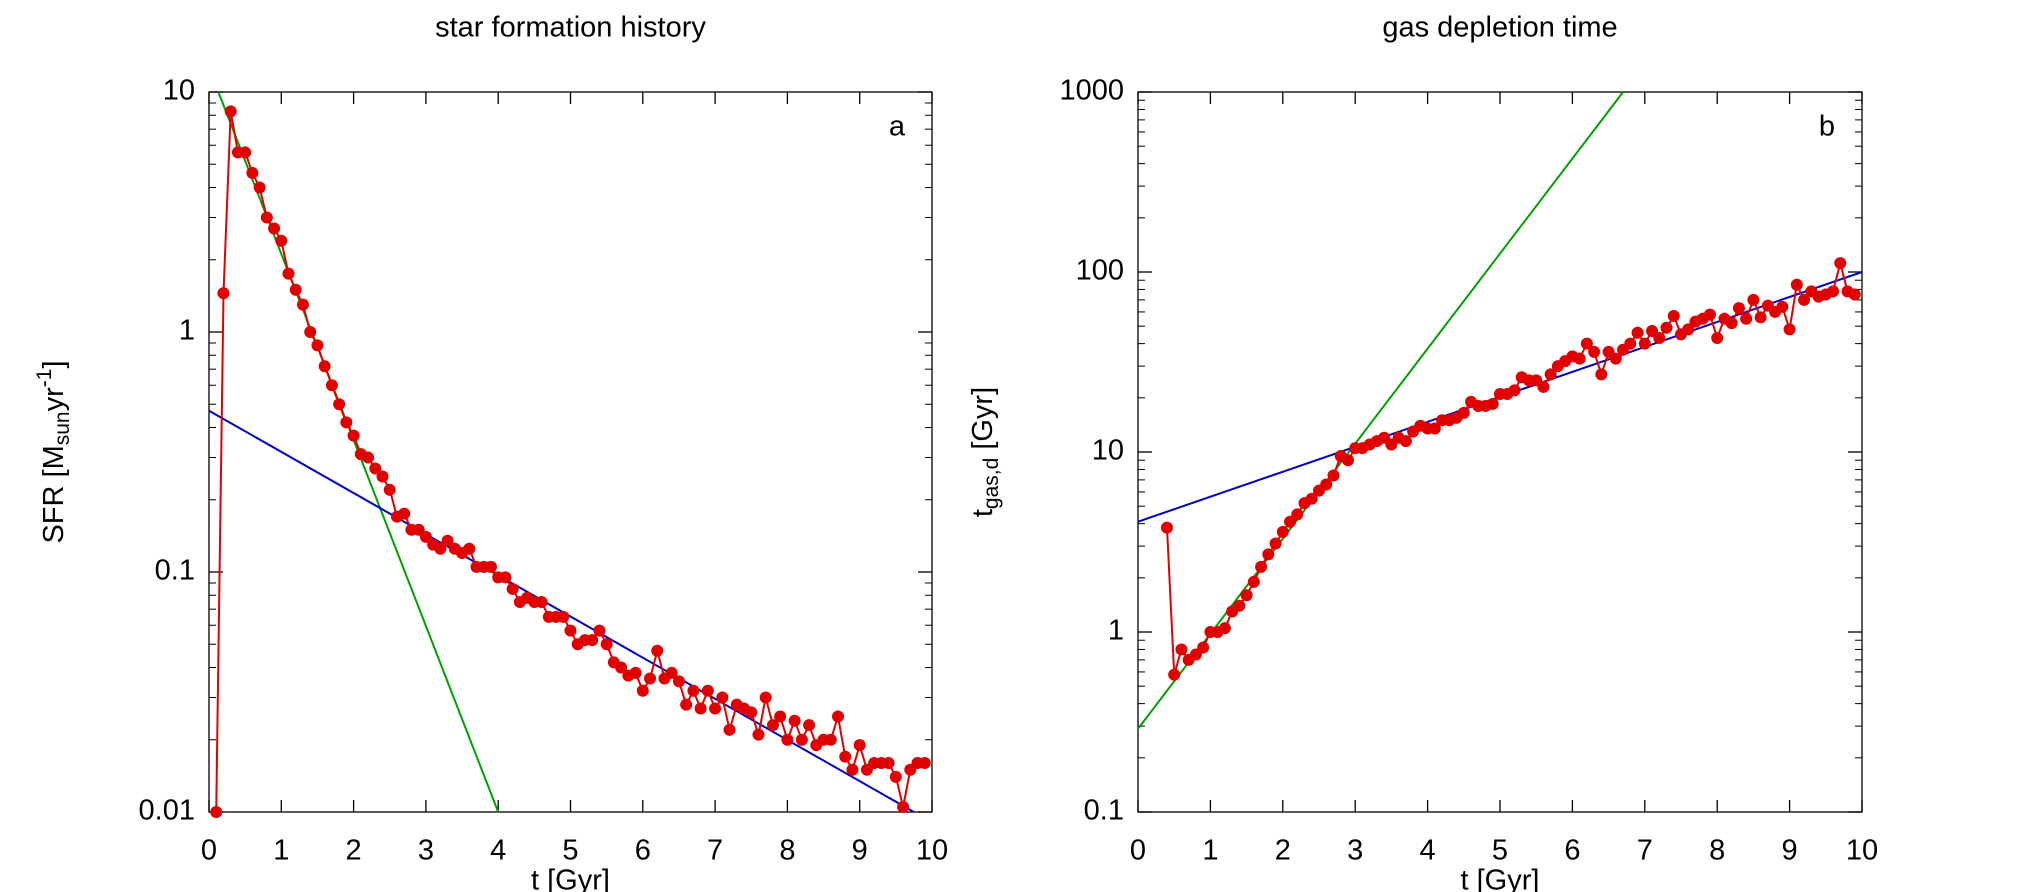  I want to click on chart-title: star formation history, so click(570, 28).